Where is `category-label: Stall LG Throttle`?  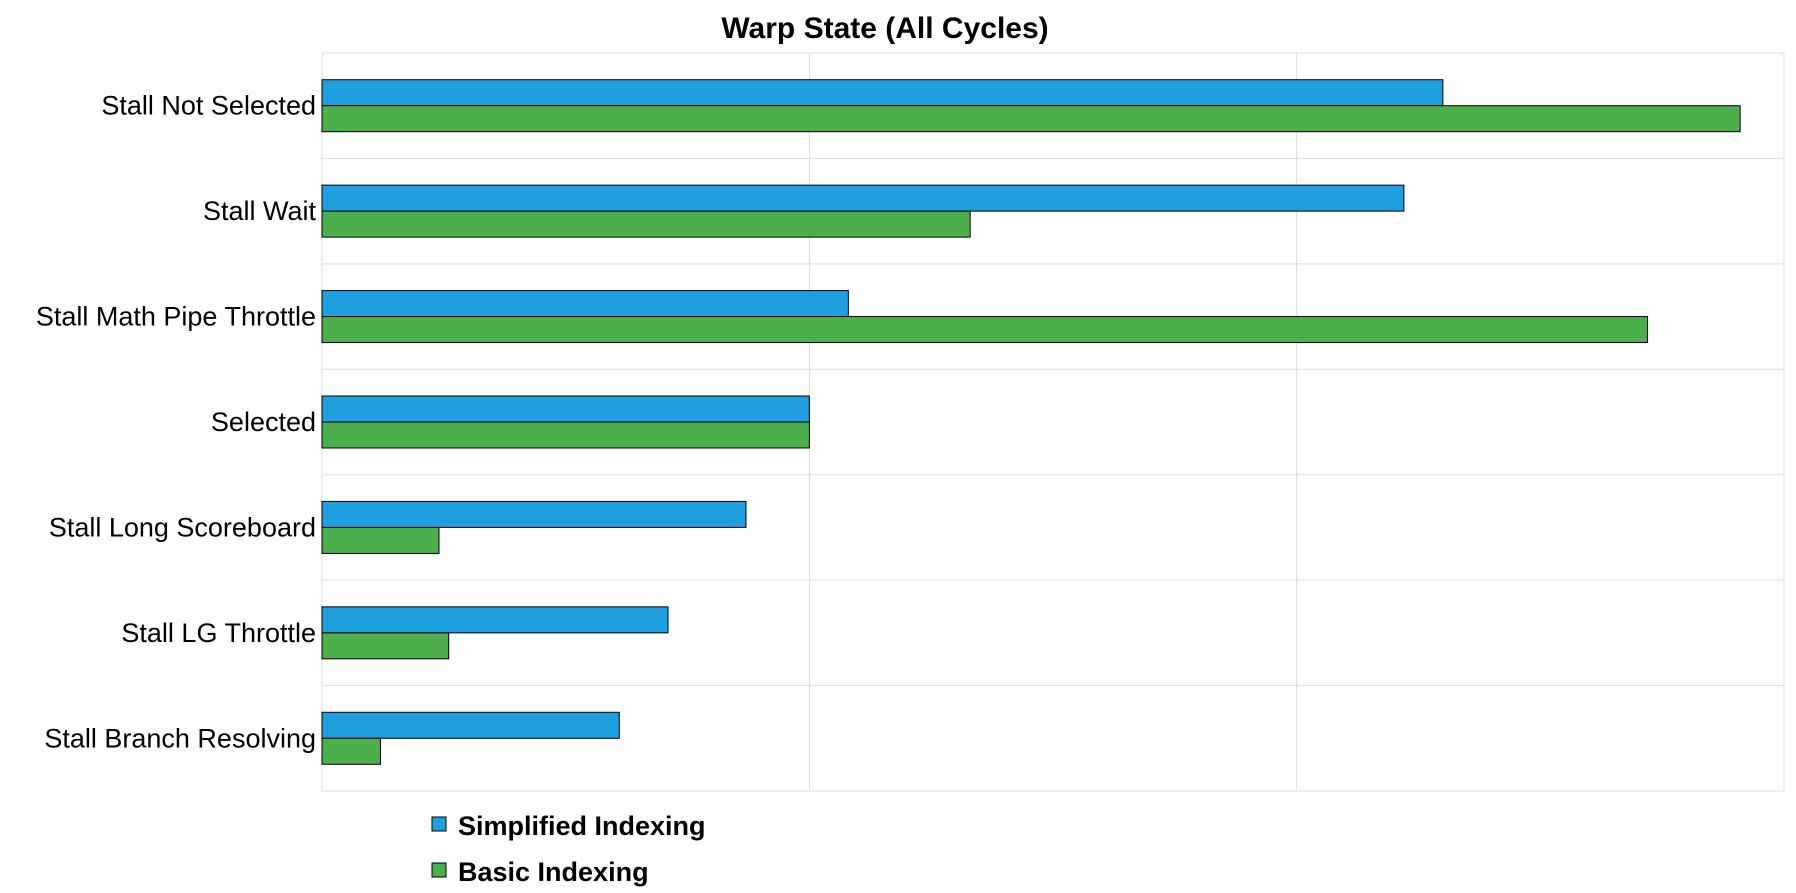
category-label: Stall LG Throttle is located at coordinates (218, 633).